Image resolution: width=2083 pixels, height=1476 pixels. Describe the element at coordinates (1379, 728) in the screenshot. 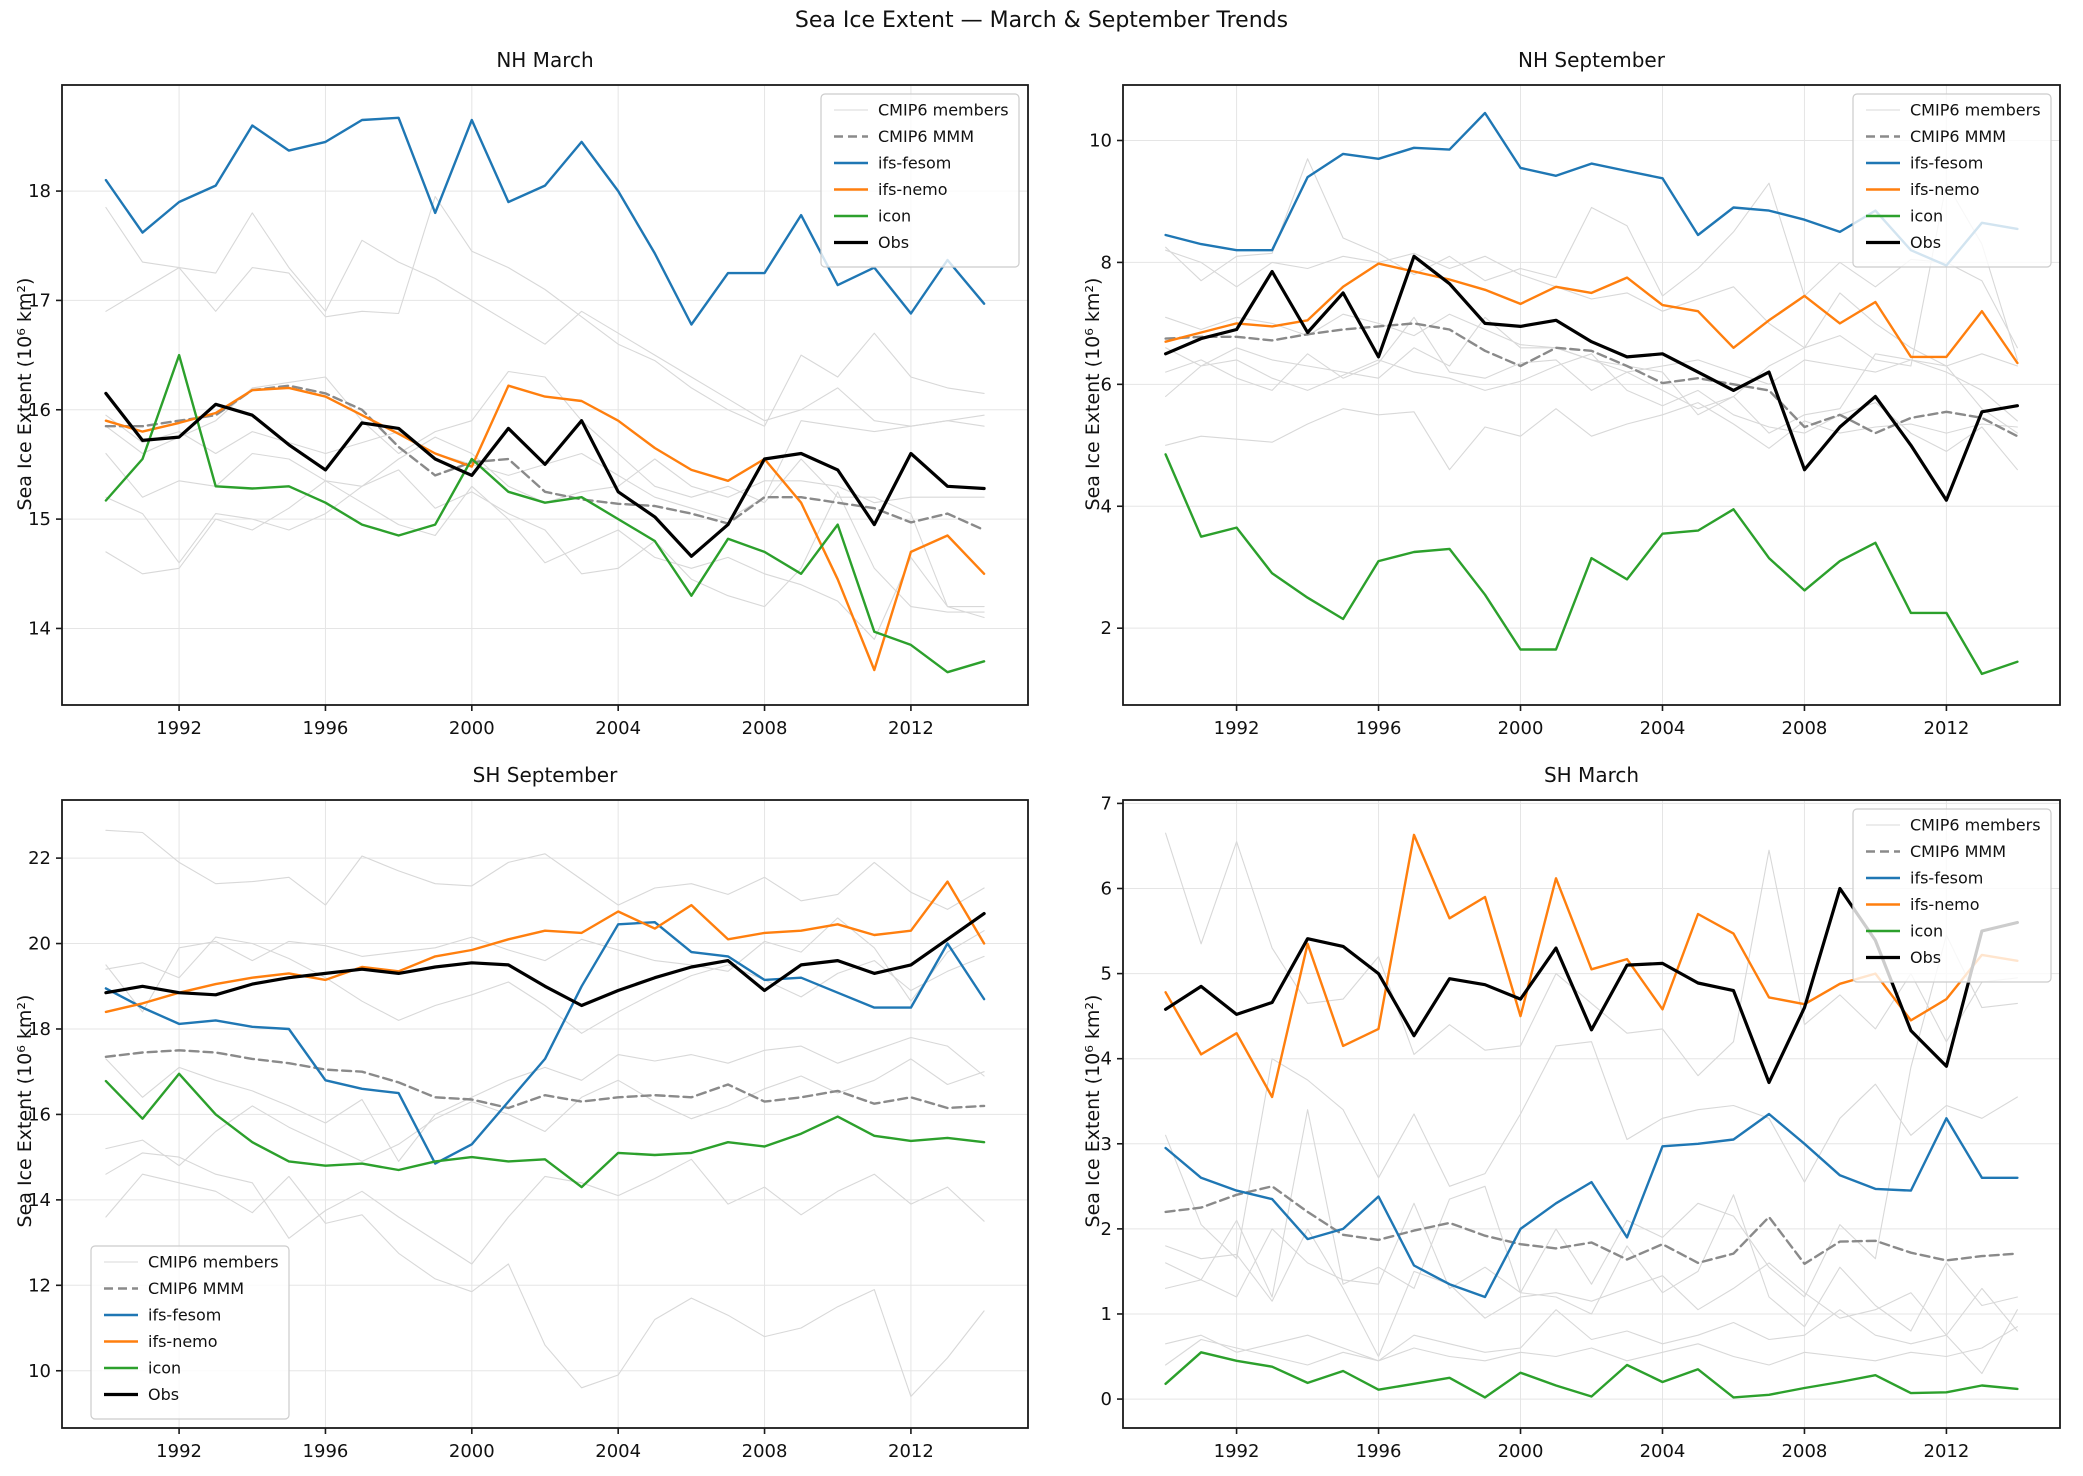

I see `x-tick-label: 1996` at that location.